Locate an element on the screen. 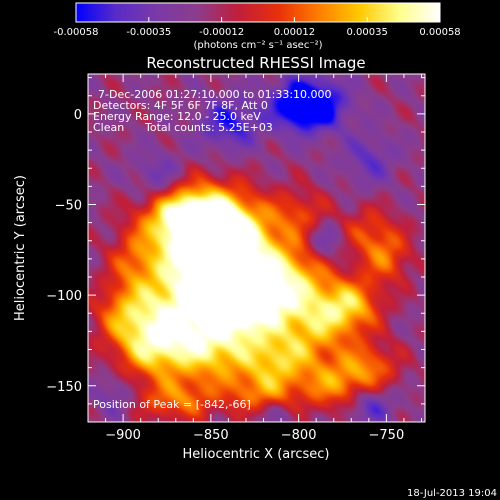 The height and width of the screenshot is (500, 500). colorbar-tick-label: 0.00012 is located at coordinates (294, 32).